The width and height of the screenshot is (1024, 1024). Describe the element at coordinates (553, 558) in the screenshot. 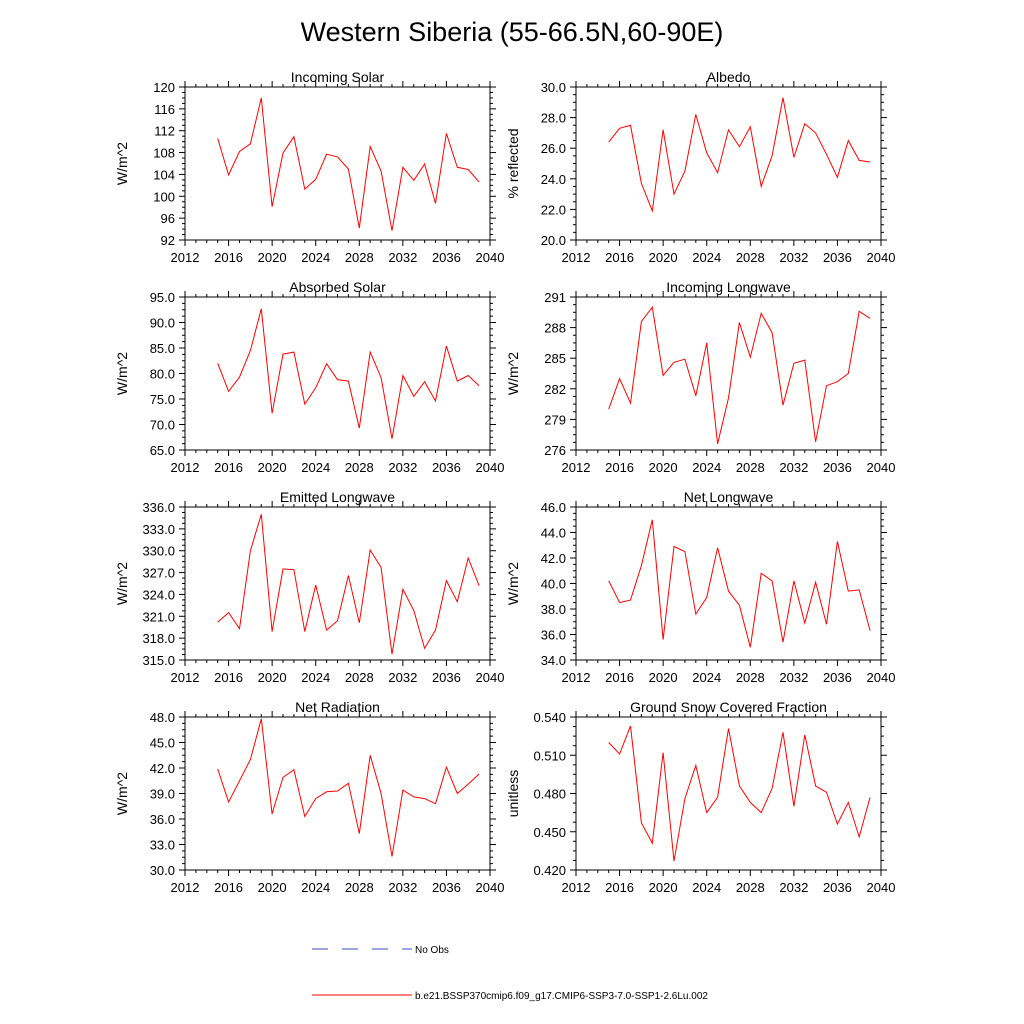

I see `y-tick-label: 42.0` at that location.